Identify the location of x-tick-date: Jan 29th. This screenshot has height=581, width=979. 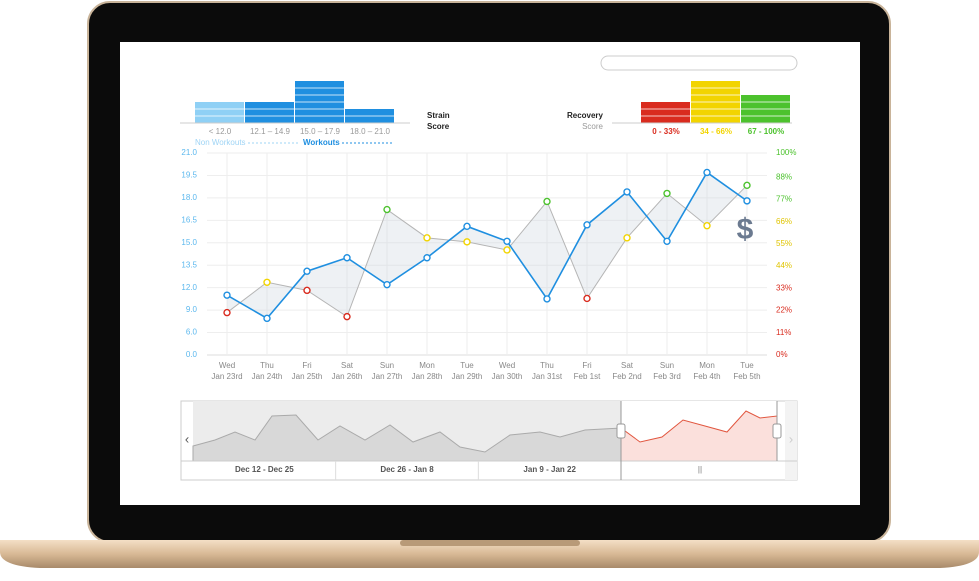
(467, 376).